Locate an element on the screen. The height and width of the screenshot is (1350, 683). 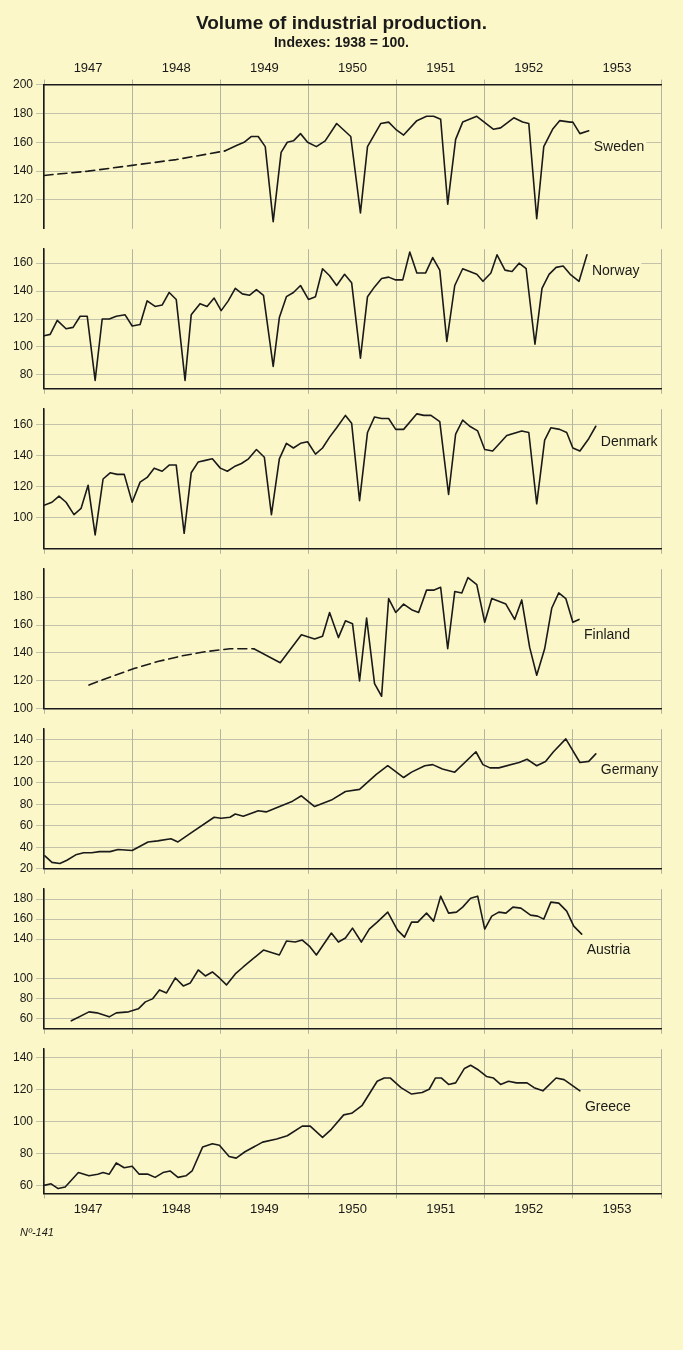
series-label: Norway is located at coordinates (615, 269).